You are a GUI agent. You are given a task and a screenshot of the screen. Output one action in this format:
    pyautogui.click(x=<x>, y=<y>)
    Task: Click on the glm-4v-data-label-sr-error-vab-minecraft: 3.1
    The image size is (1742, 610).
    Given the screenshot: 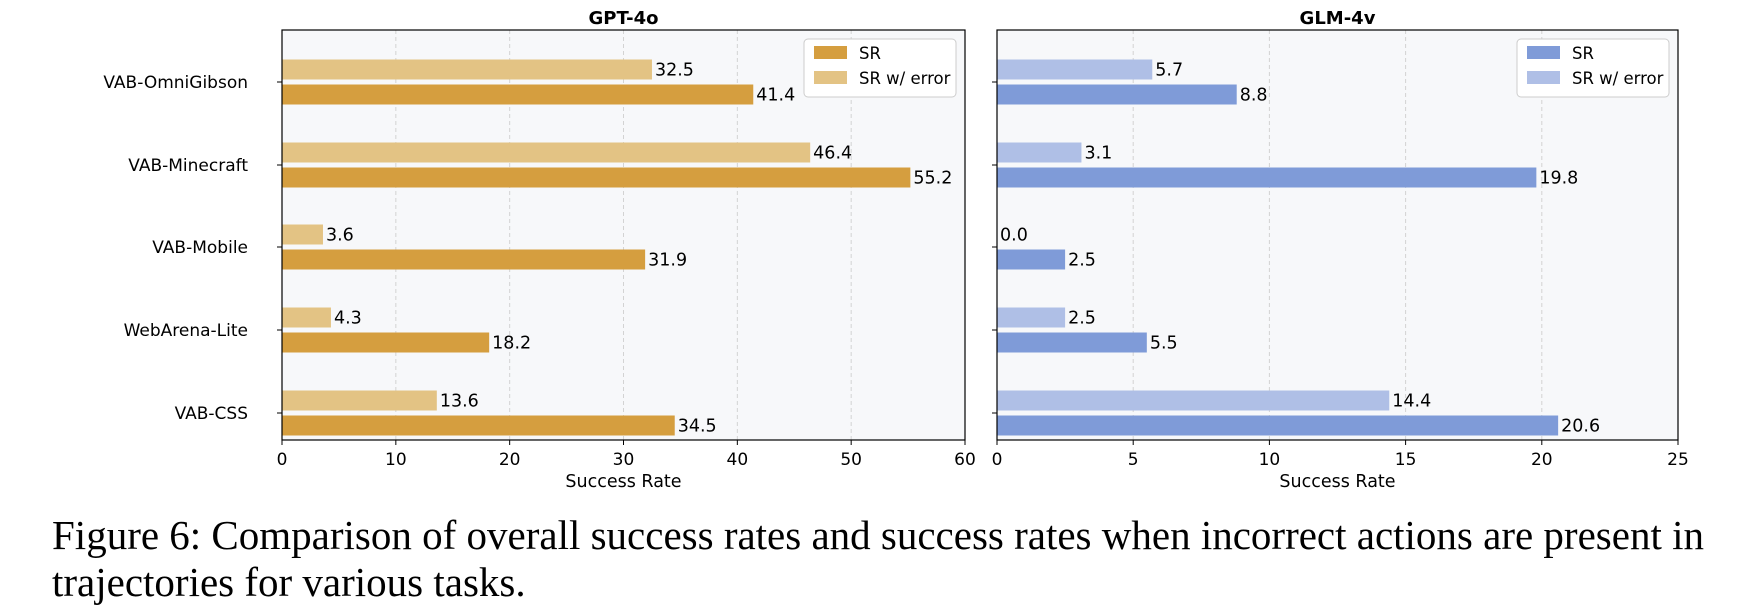 What is the action you would take?
    pyautogui.click(x=1098, y=154)
    